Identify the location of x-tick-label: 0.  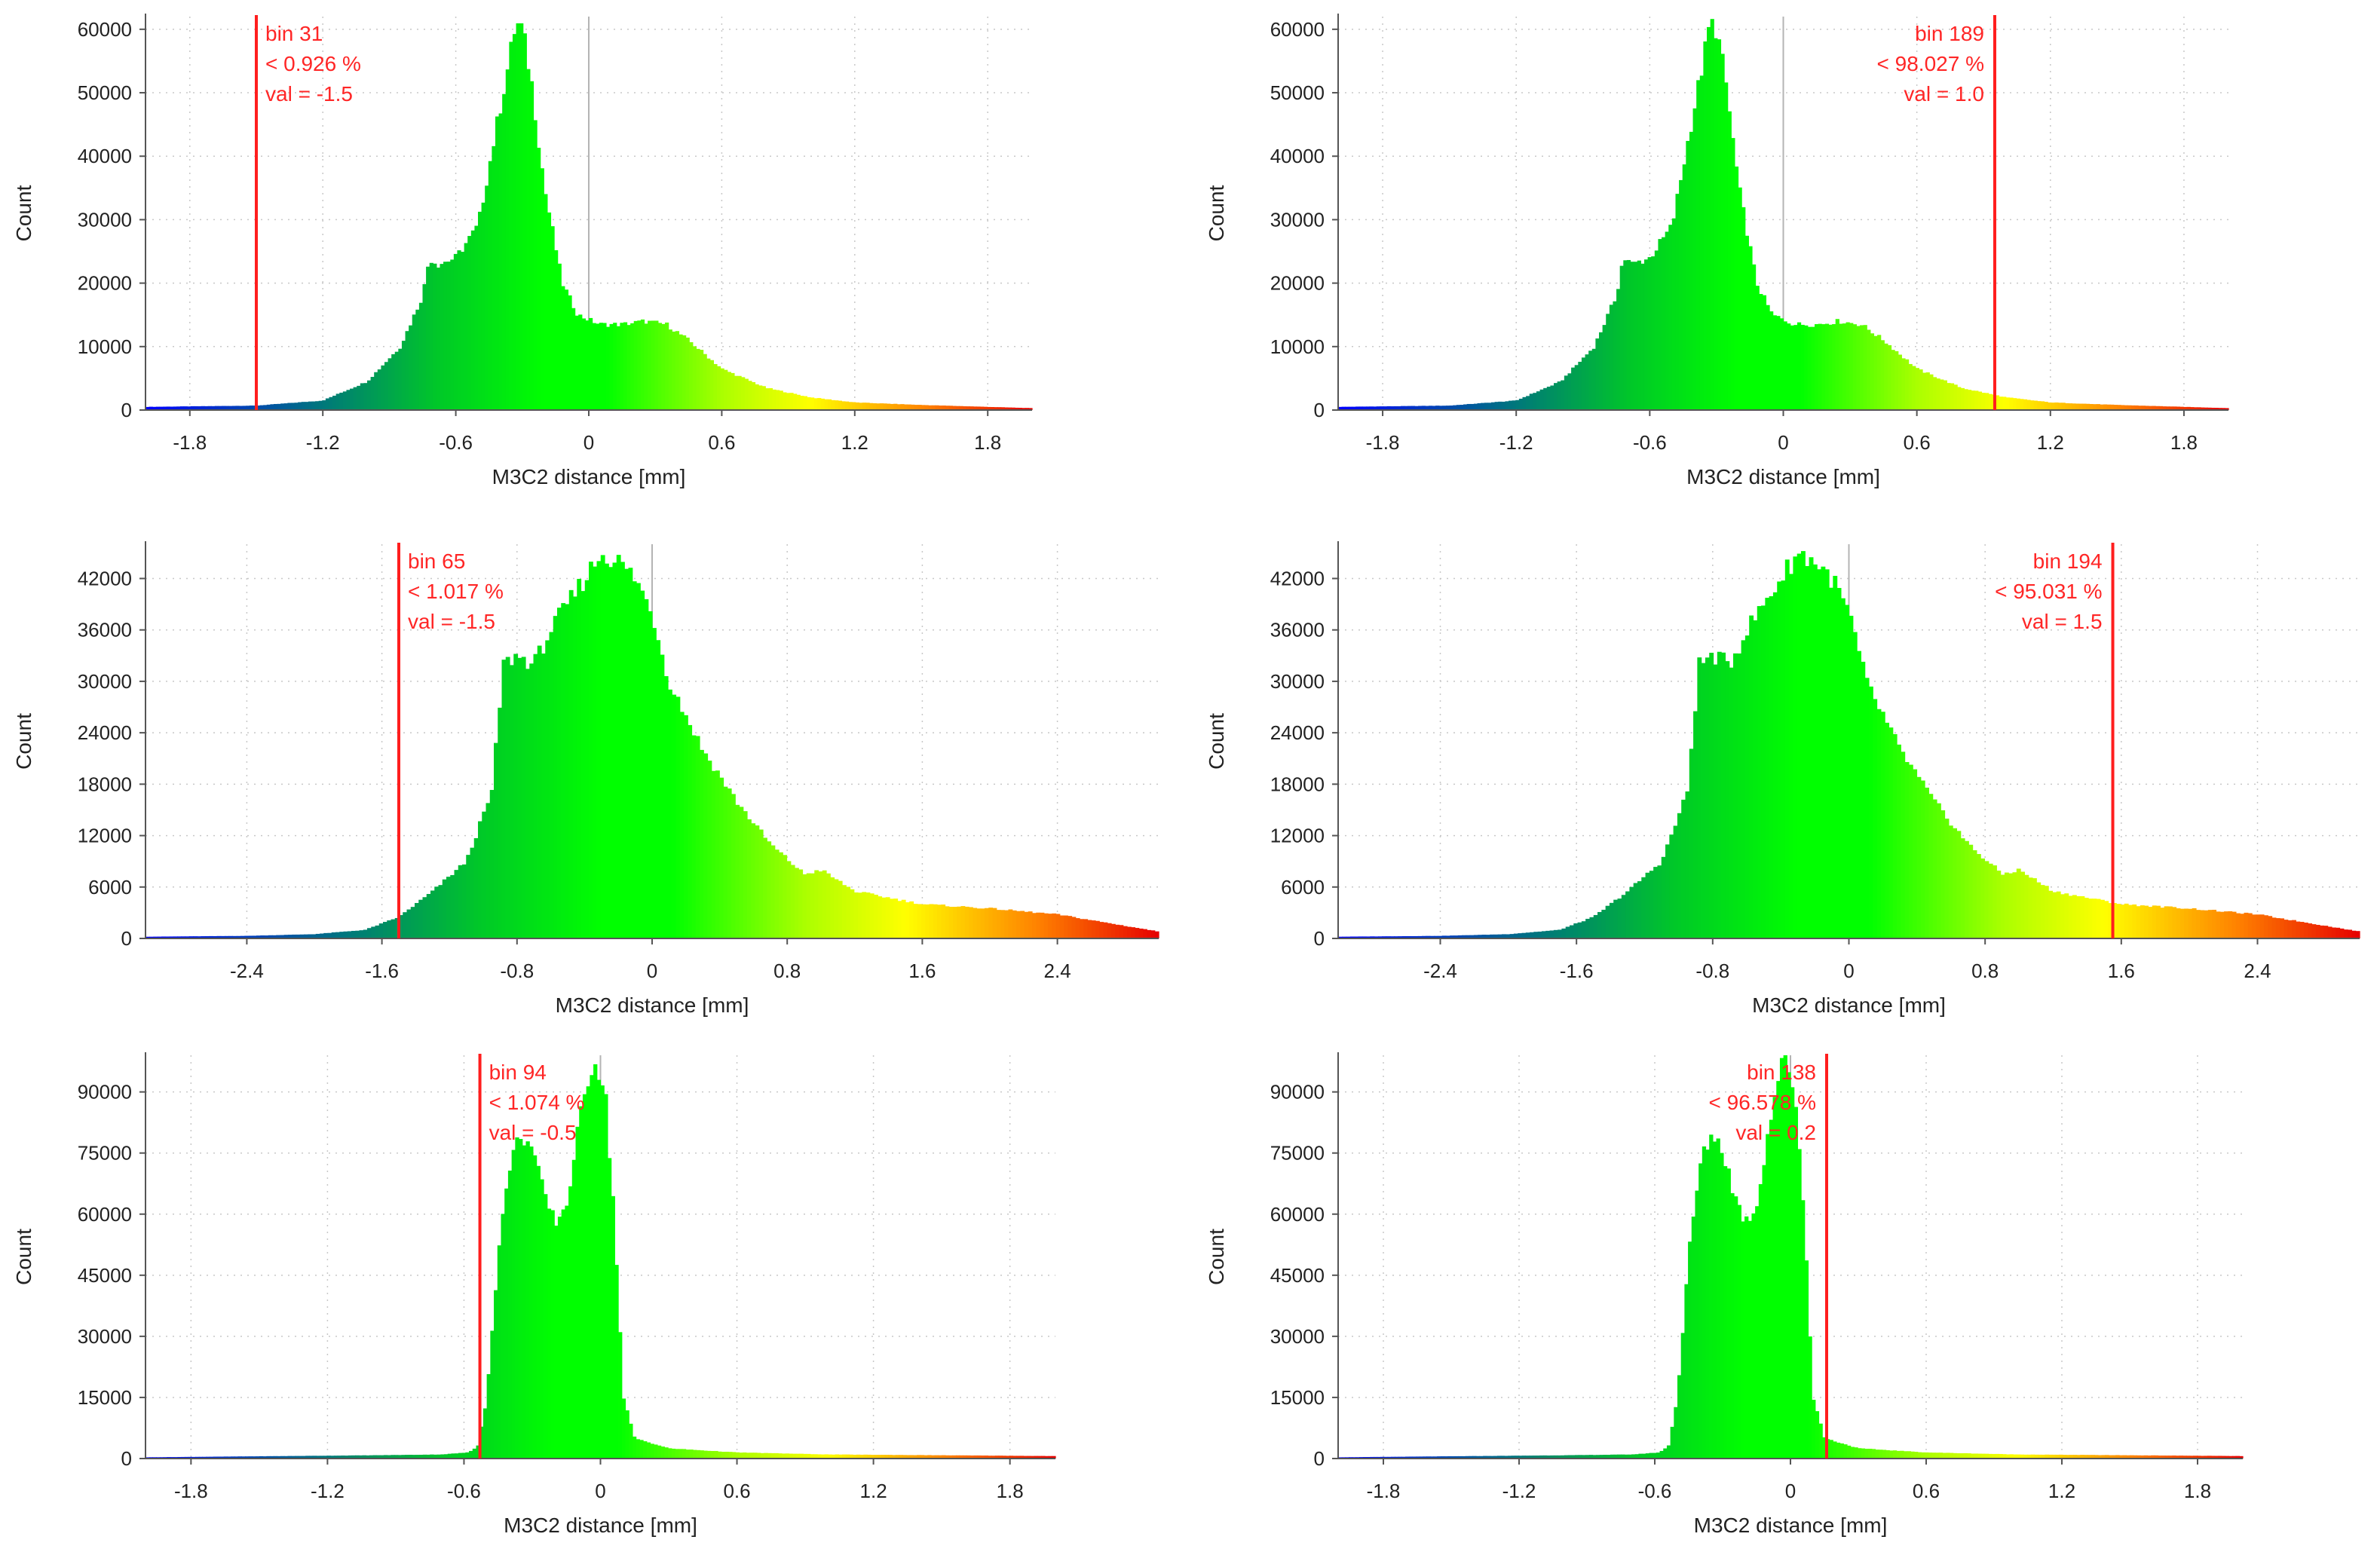
(600, 1491).